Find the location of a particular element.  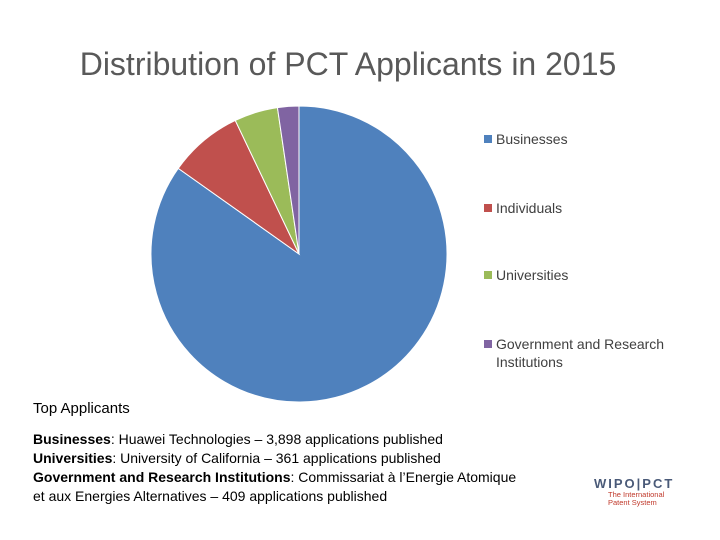

legend-label: Government and Research Institutions is located at coordinates (580, 353).